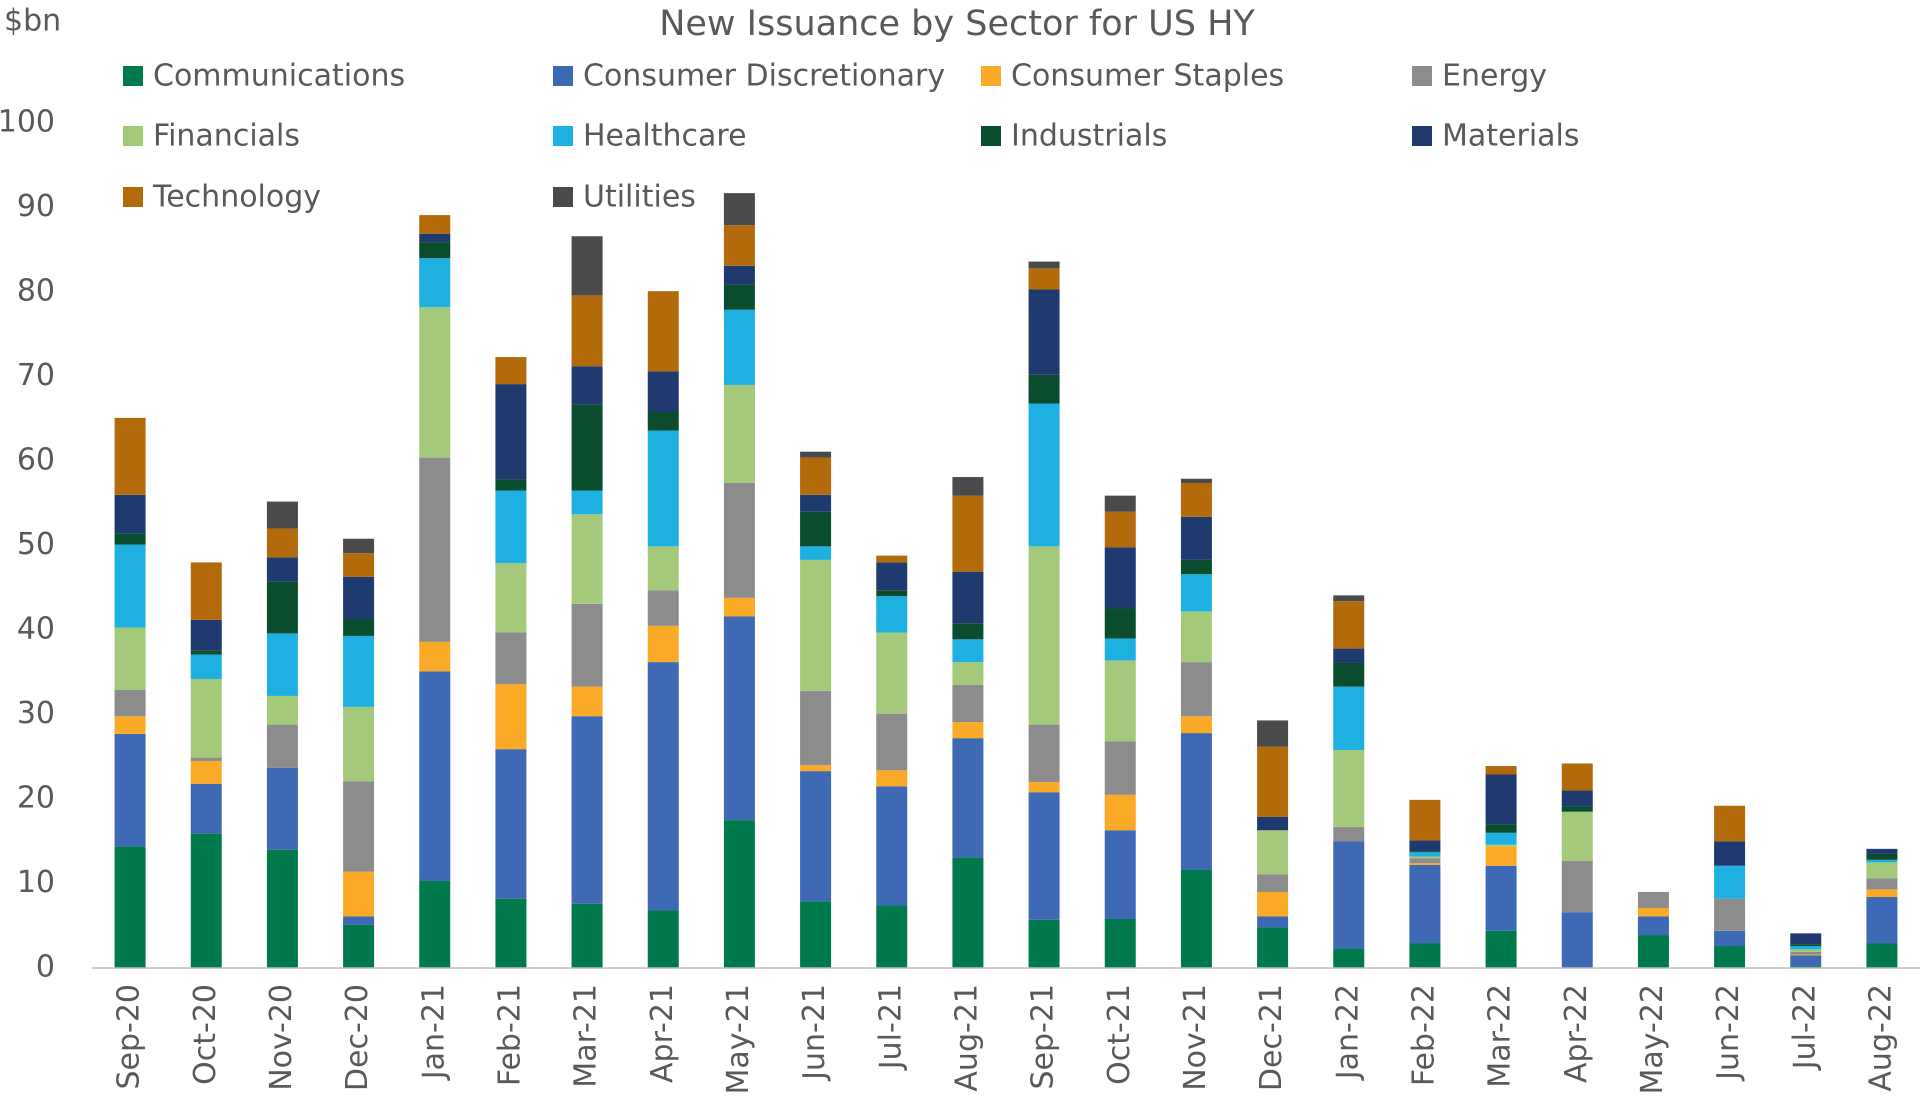  Describe the element at coordinates (957, 24) in the screenshot. I see `chart-title: New Issuance by Sector for US HY` at that location.